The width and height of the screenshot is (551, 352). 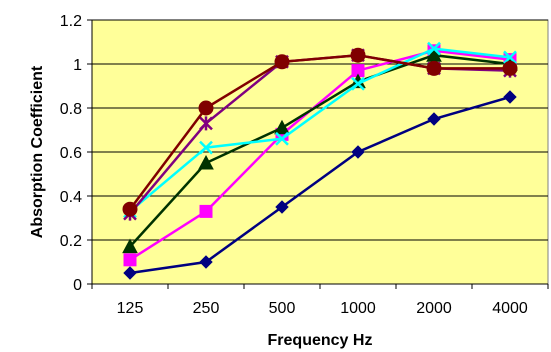 What do you see at coordinates (358, 308) in the screenshot?
I see `x-tick-label: 1000` at bounding box center [358, 308].